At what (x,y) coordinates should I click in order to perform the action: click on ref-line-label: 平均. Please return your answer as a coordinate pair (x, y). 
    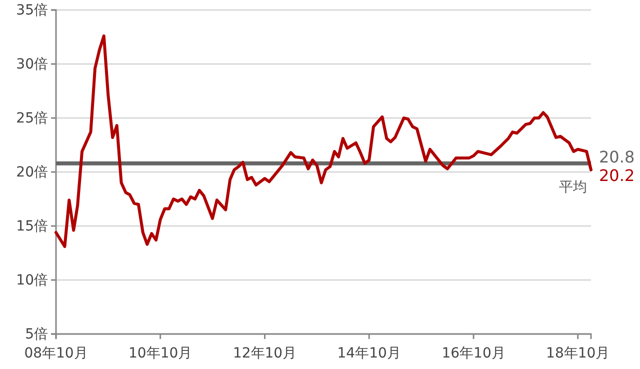
    Looking at the image, I should click on (573, 187).